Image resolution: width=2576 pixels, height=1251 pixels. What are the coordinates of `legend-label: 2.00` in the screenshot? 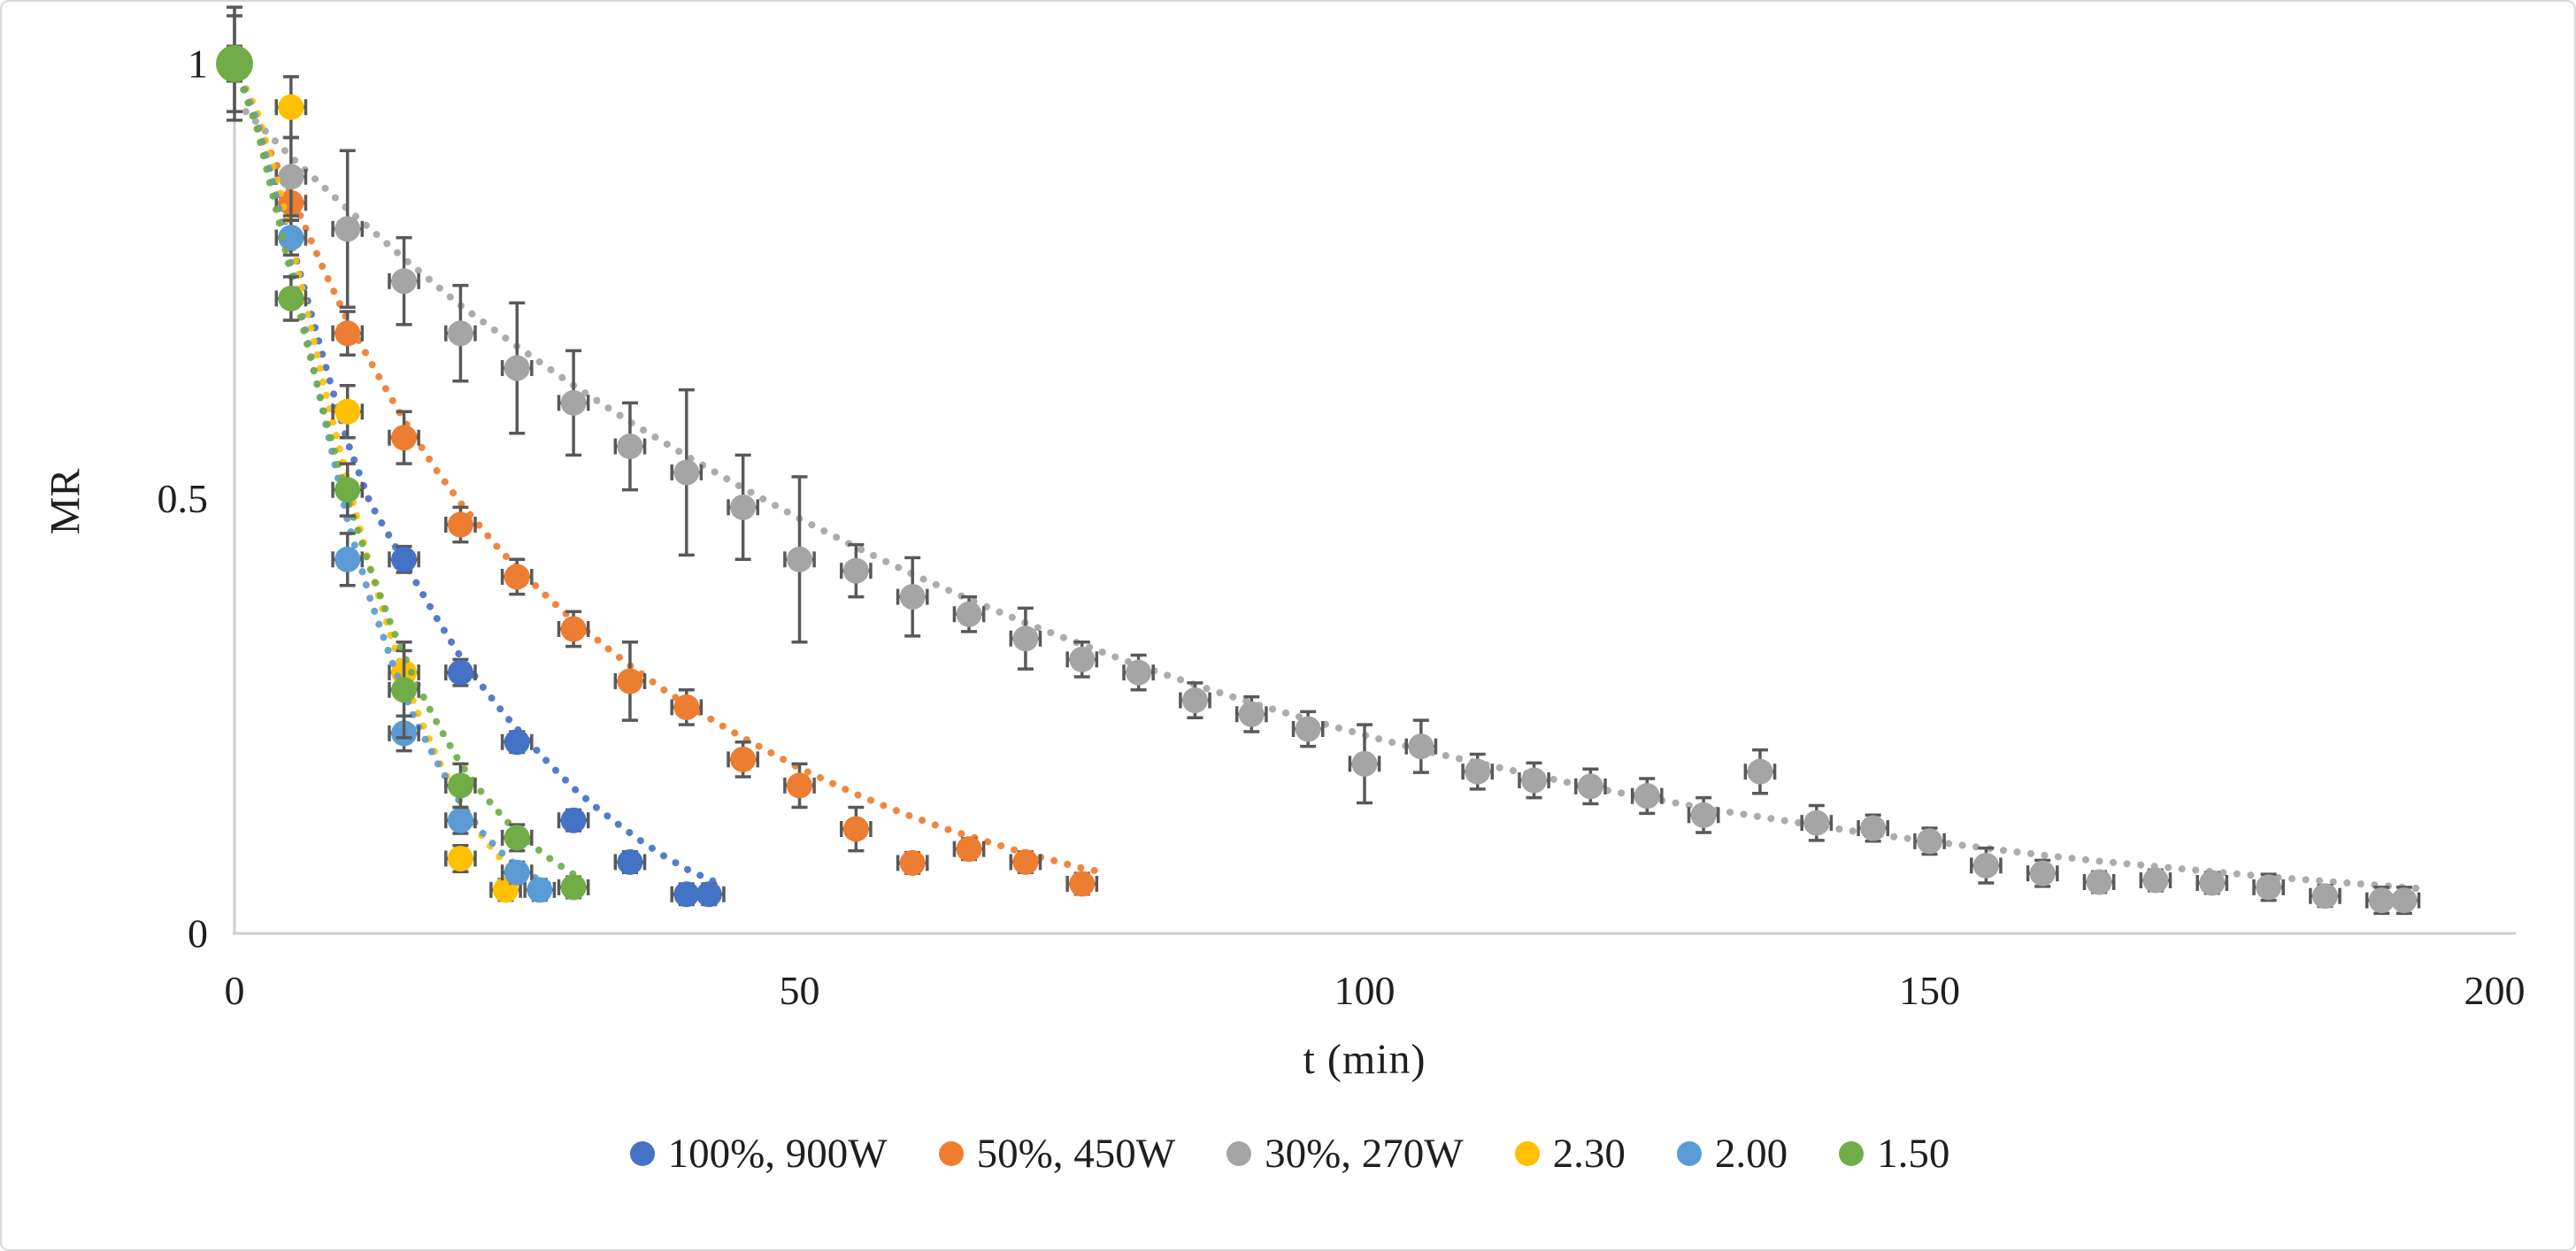 It's located at (1751, 1154).